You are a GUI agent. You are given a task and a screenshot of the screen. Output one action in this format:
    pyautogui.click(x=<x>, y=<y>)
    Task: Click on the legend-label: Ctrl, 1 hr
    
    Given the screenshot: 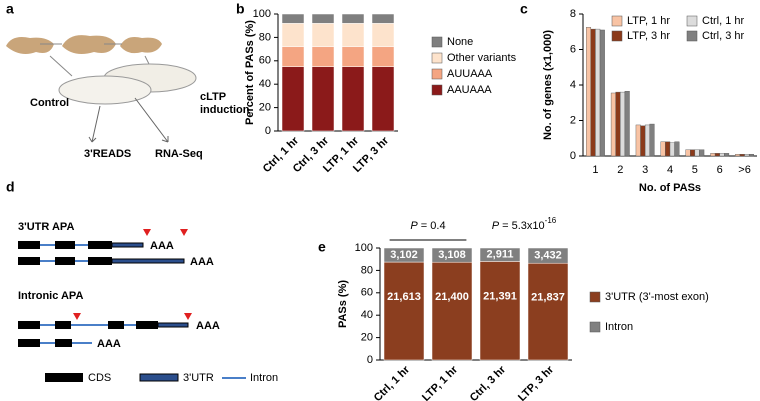 What is the action you would take?
    pyautogui.click(x=723, y=21)
    